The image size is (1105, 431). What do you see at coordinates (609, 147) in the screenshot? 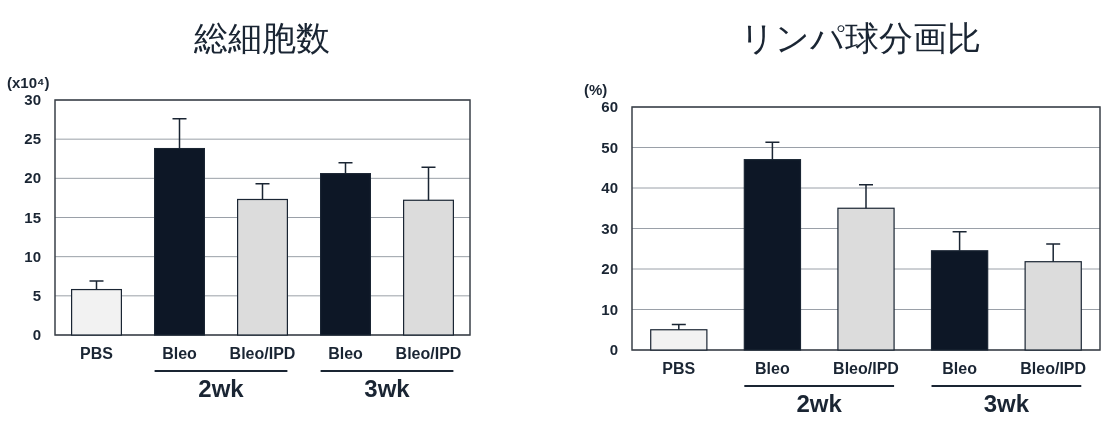
I see `y-tick-label: 50` at bounding box center [609, 147].